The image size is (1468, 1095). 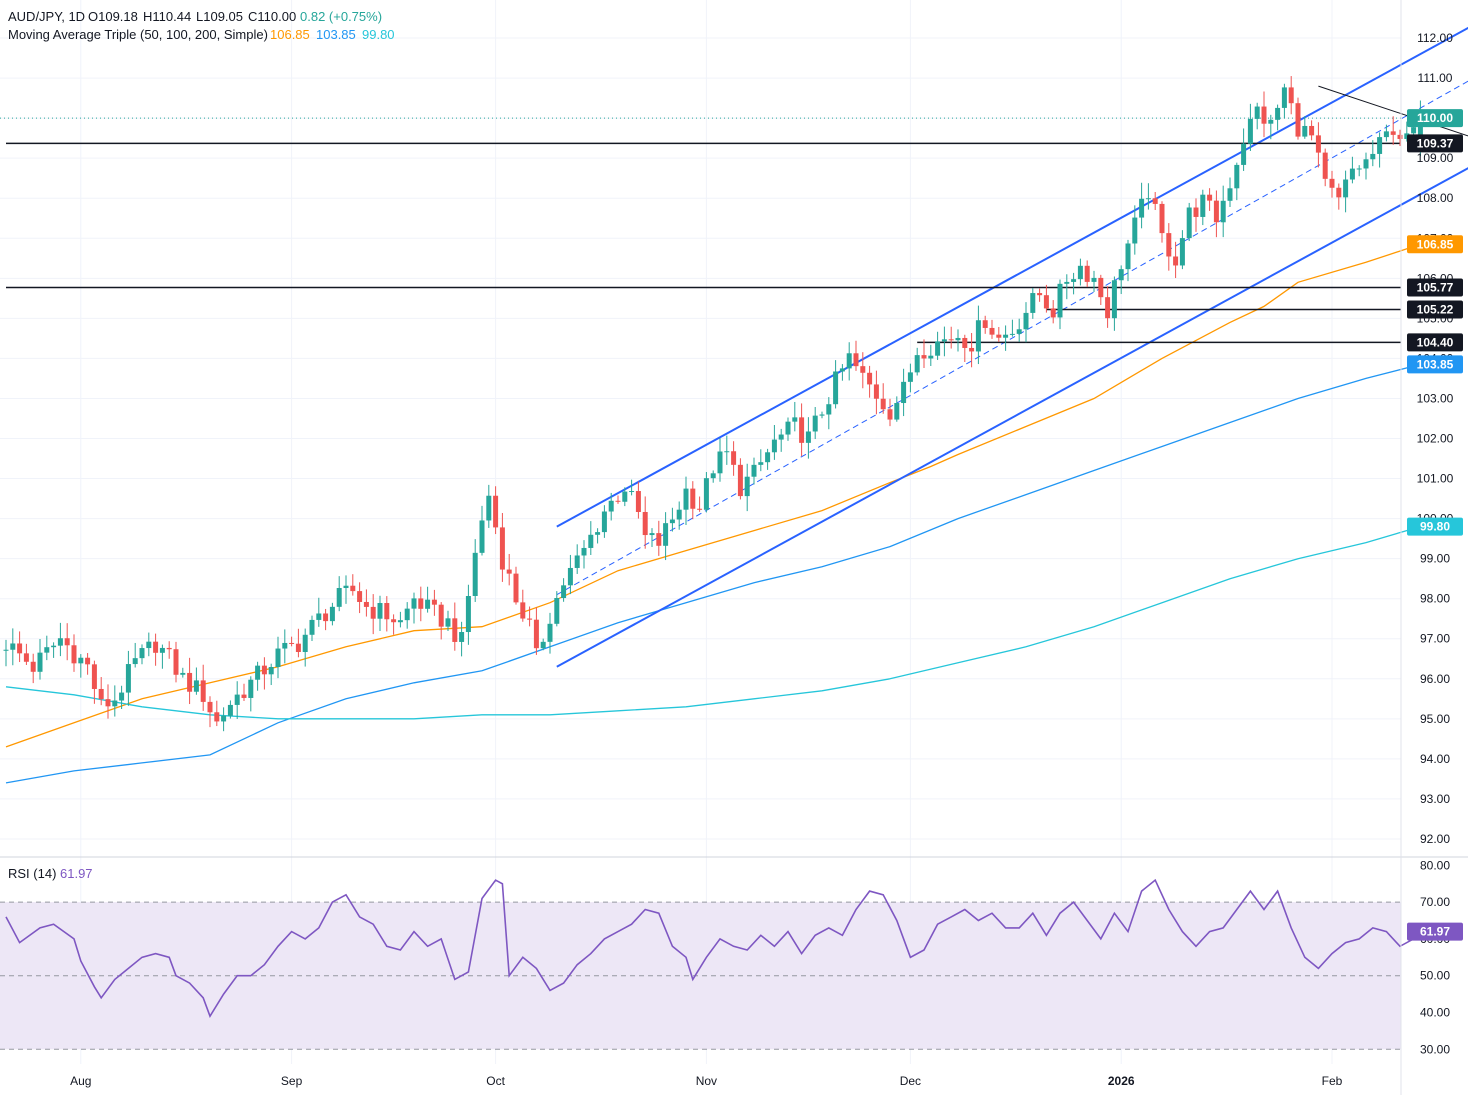 I want to click on ma-tag-103.85-bg, so click(x=1435, y=364).